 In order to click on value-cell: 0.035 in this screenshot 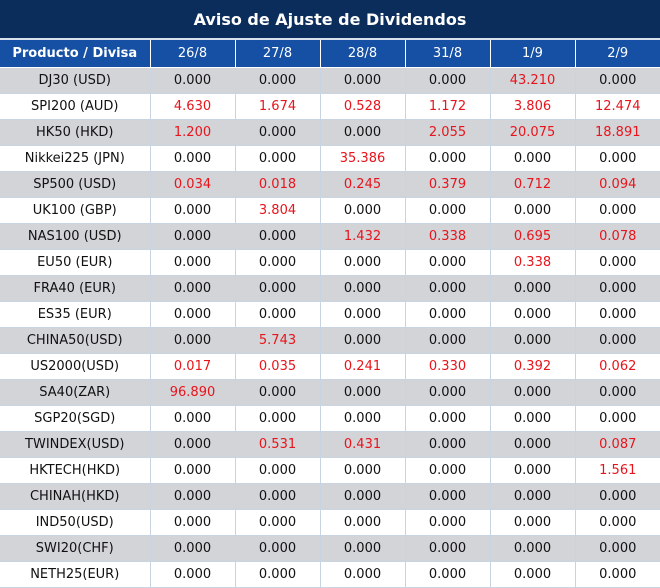, I will do `click(278, 366)`.